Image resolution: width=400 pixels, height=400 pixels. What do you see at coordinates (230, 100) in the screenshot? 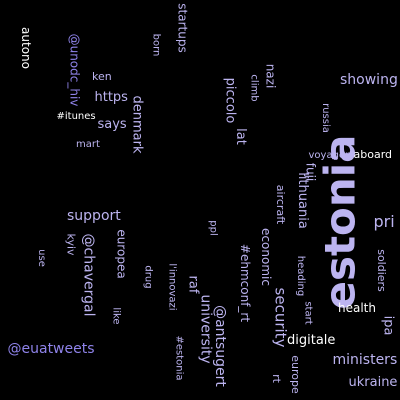
I see `word-piccolo: piccolo` at bounding box center [230, 100].